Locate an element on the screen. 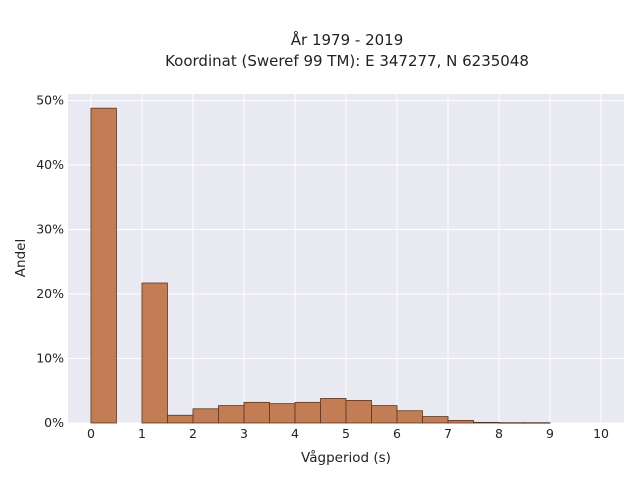 The image size is (640, 480). x-axis-label: Vågperiod (s) is located at coordinates (346, 457).